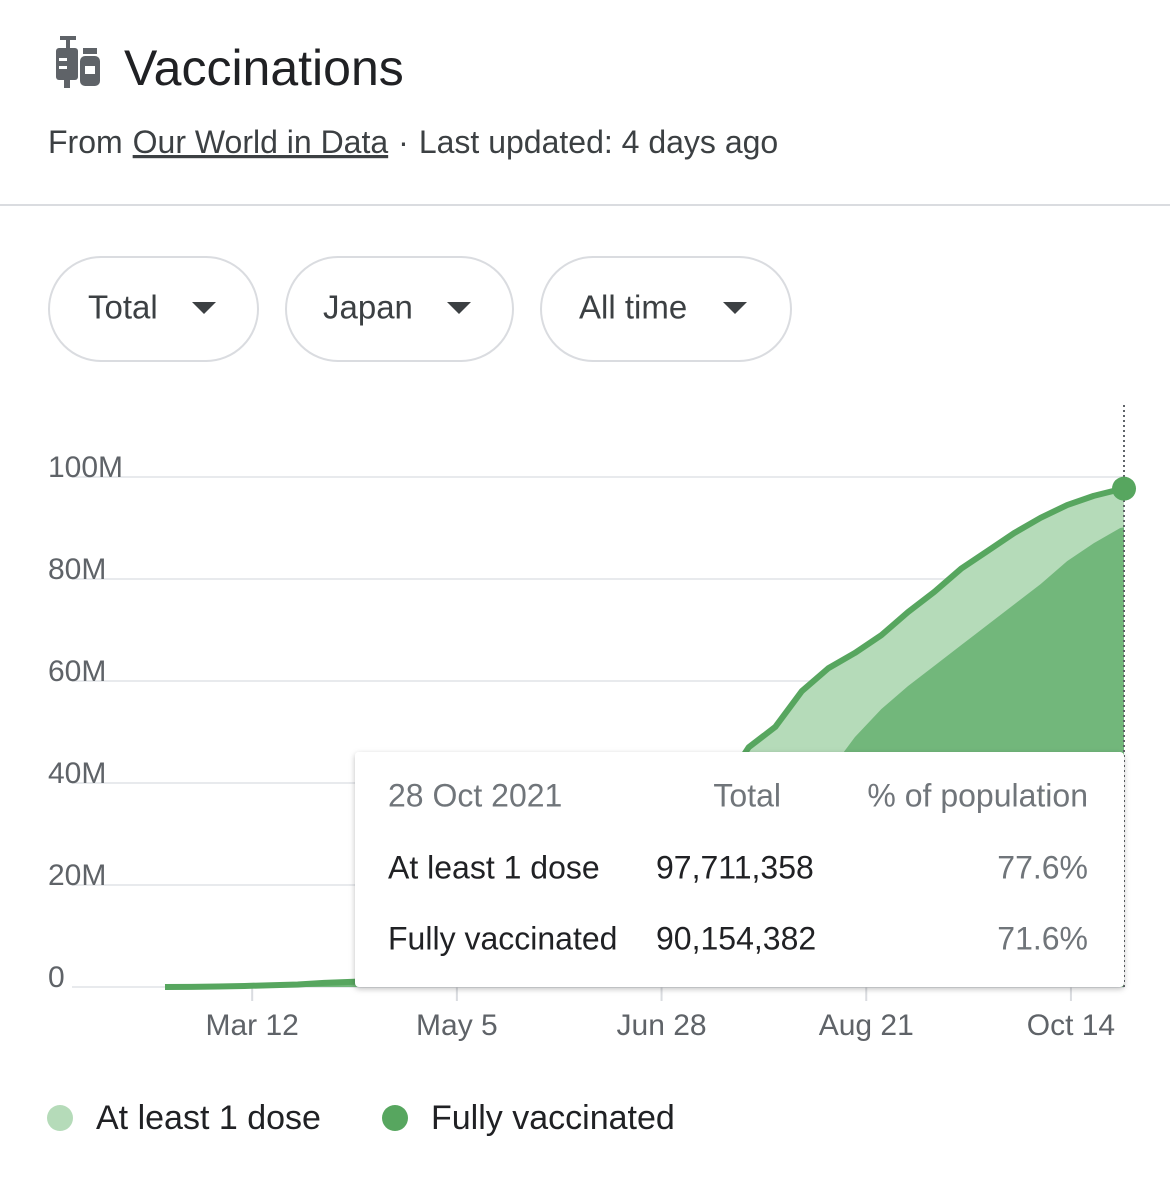 The width and height of the screenshot is (1170, 1181). Describe the element at coordinates (123, 307) in the screenshot. I see `filter-label: Total` at that location.